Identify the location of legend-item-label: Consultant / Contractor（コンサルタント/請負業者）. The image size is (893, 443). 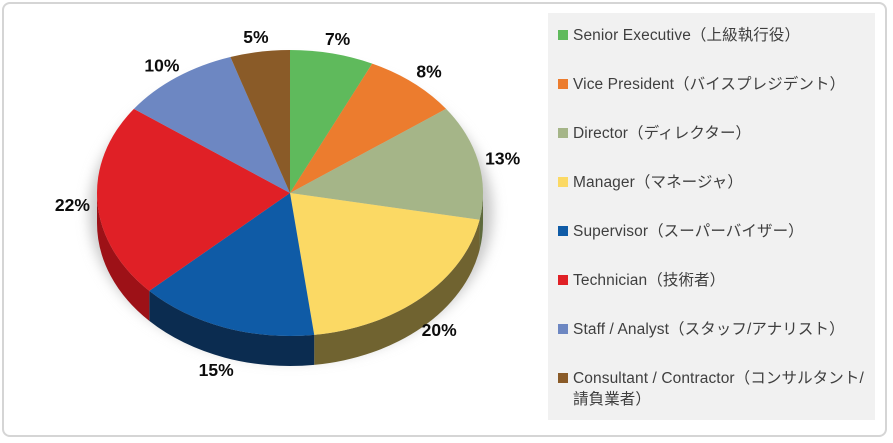
(718, 389).